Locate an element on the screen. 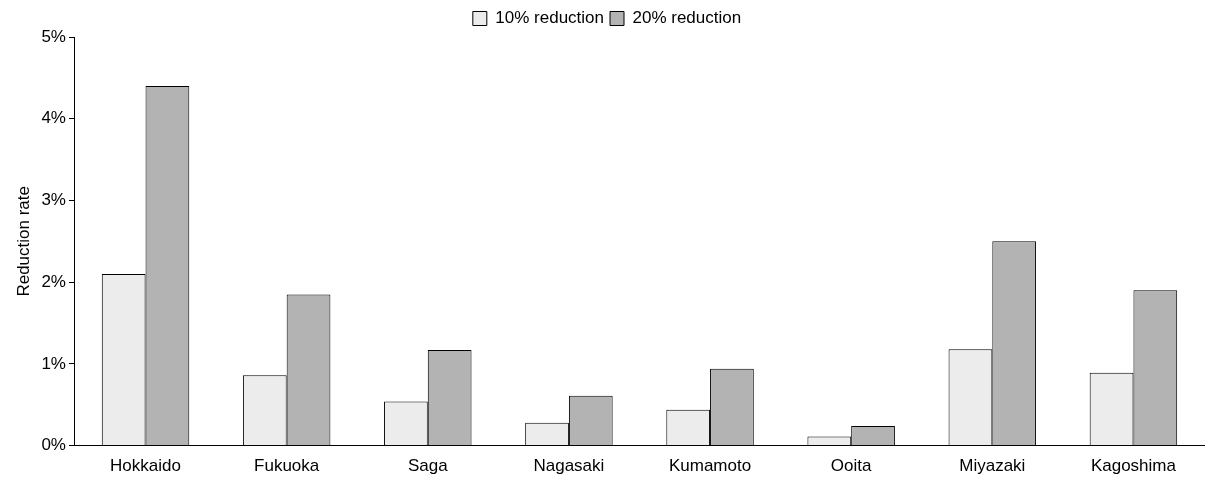 This screenshot has width=1232, height=488. x-tick-label: Miyazaki is located at coordinates (992, 466).